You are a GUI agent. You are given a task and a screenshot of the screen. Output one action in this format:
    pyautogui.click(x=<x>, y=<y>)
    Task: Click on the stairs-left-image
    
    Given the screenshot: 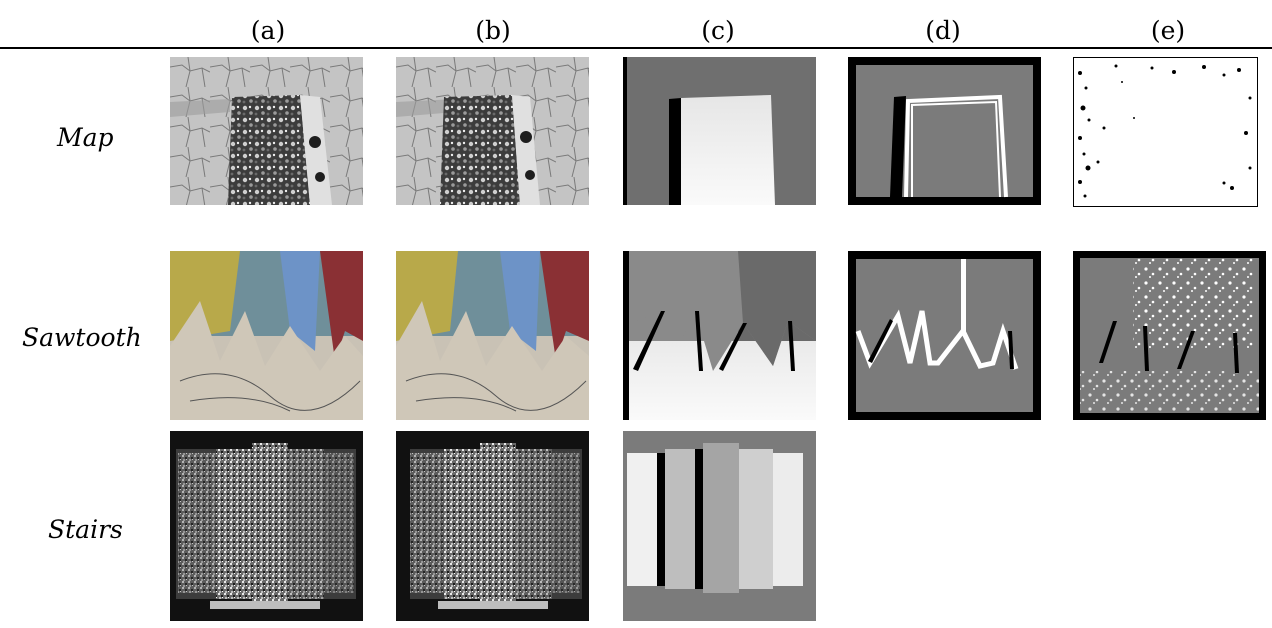 What is the action you would take?
    pyautogui.click(x=266, y=526)
    